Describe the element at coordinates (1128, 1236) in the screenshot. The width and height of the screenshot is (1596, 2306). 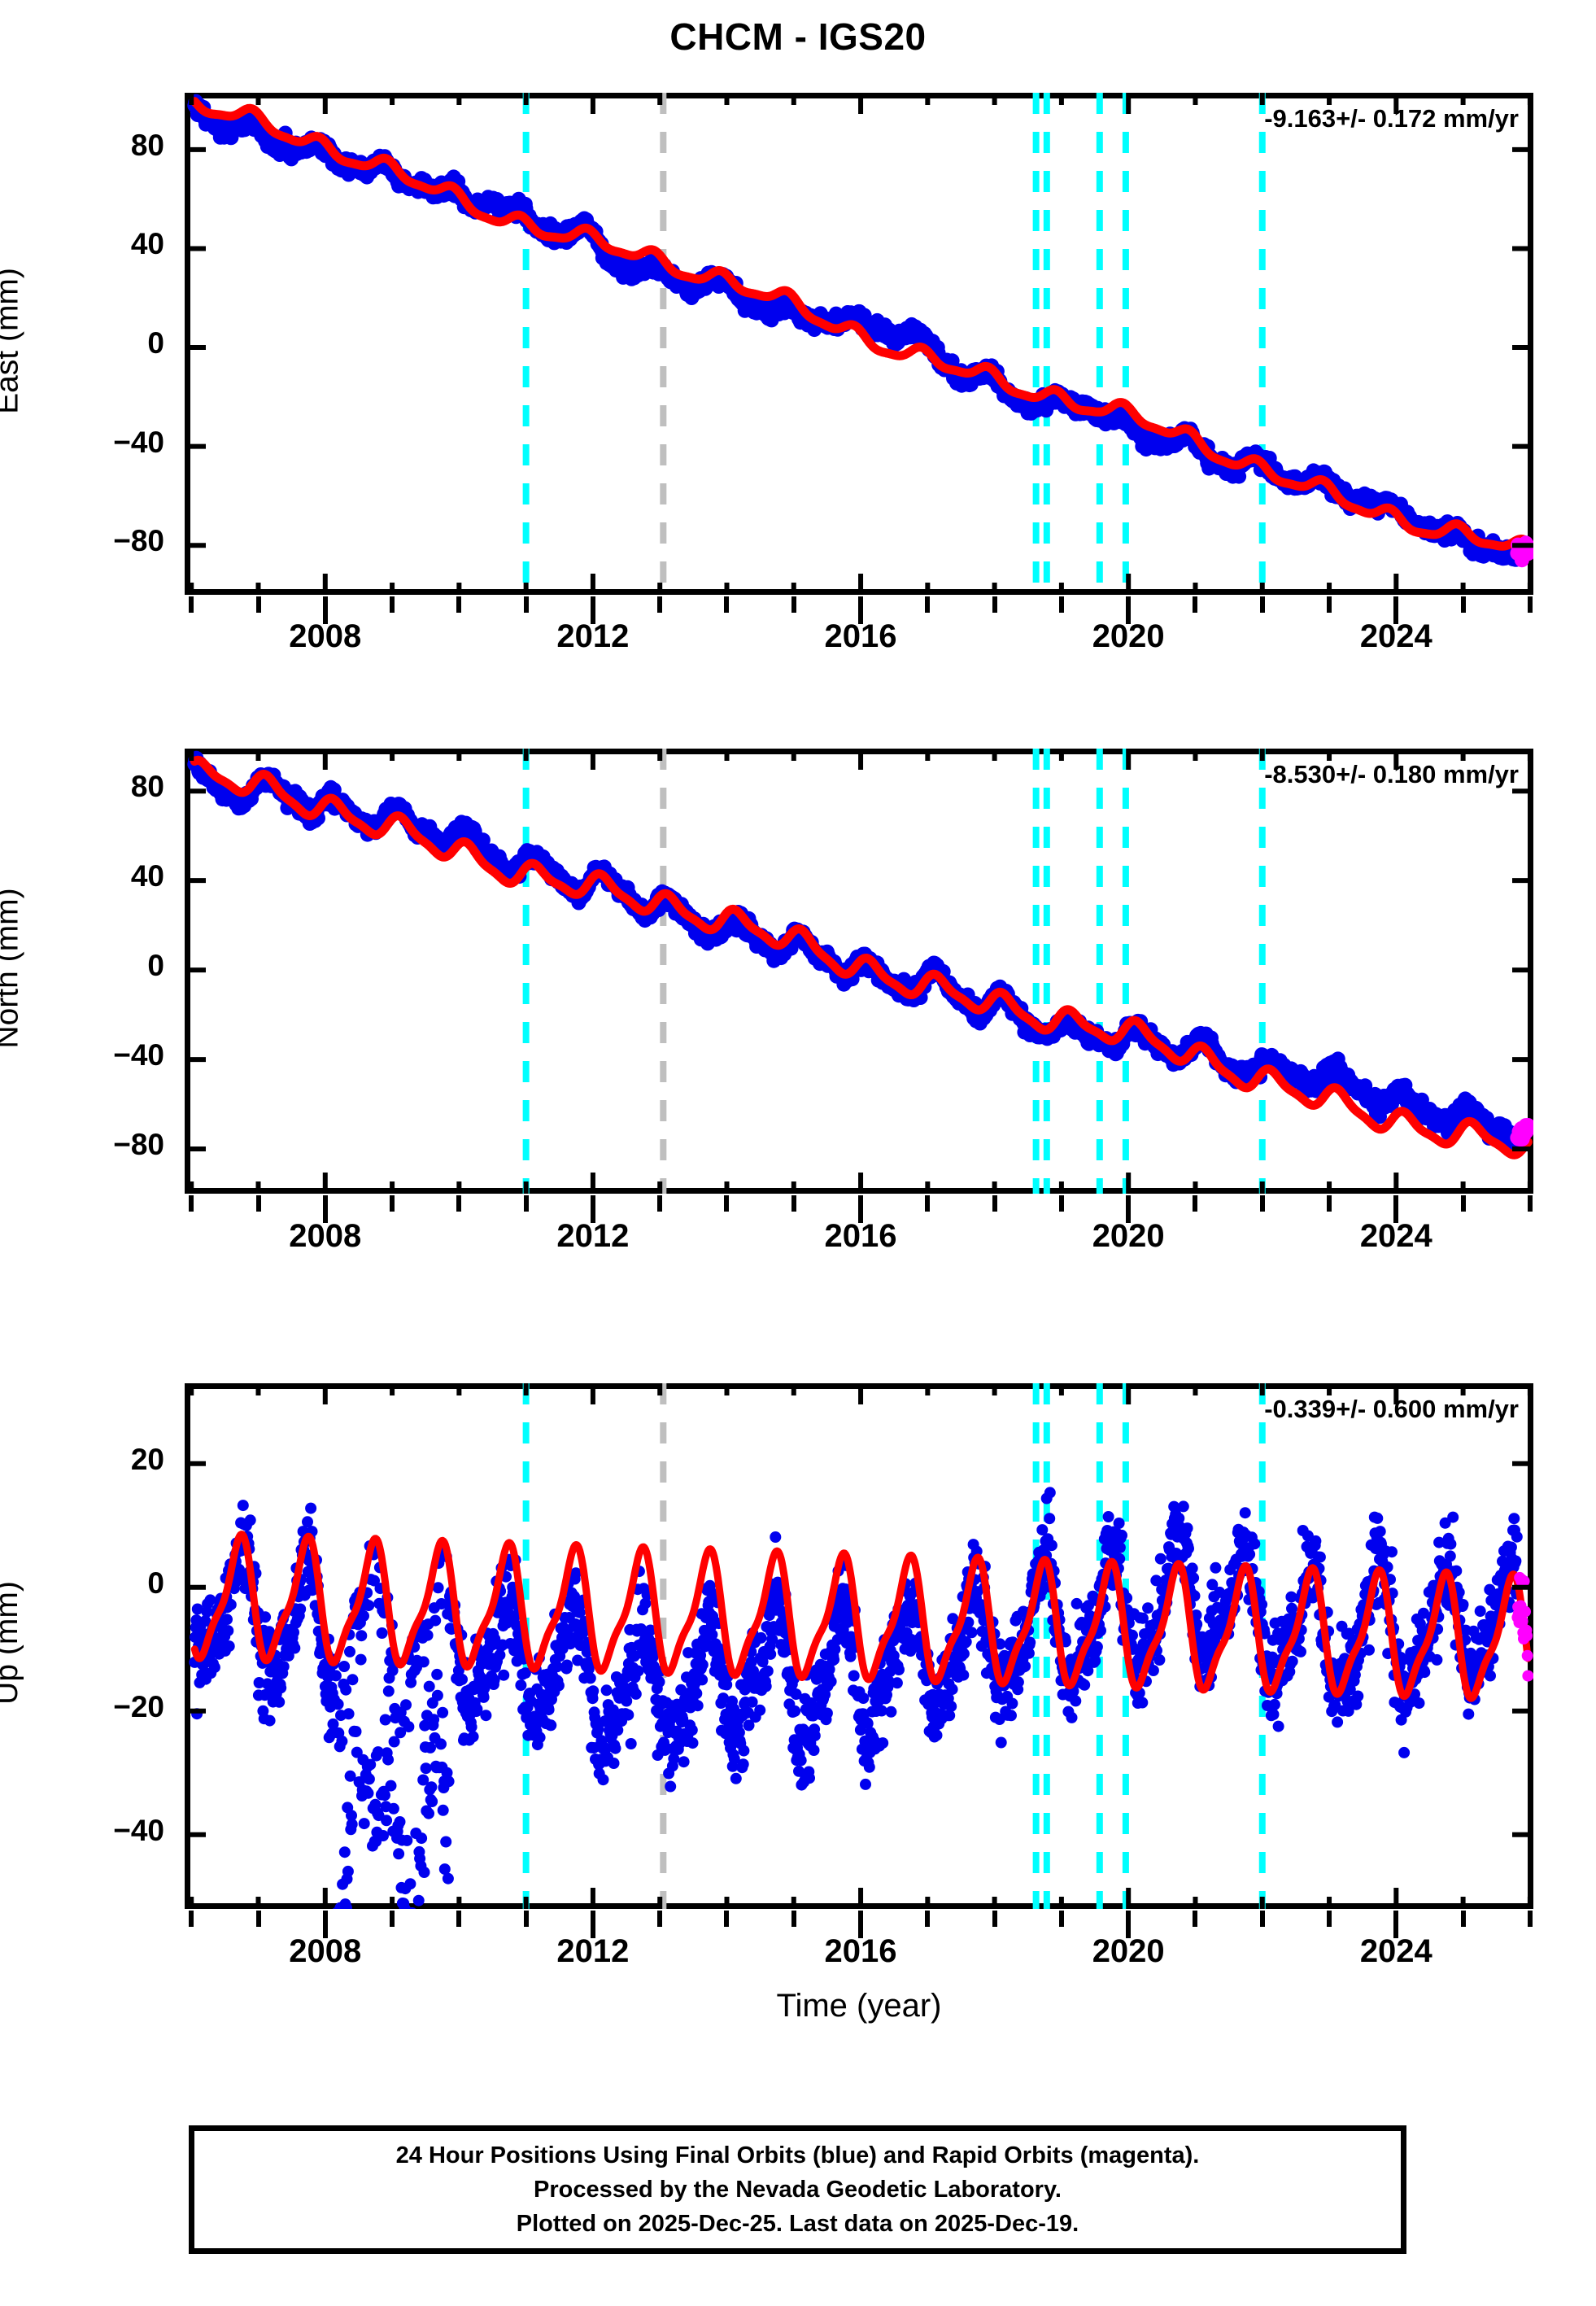
I see `north-xtick-3: 2020` at that location.